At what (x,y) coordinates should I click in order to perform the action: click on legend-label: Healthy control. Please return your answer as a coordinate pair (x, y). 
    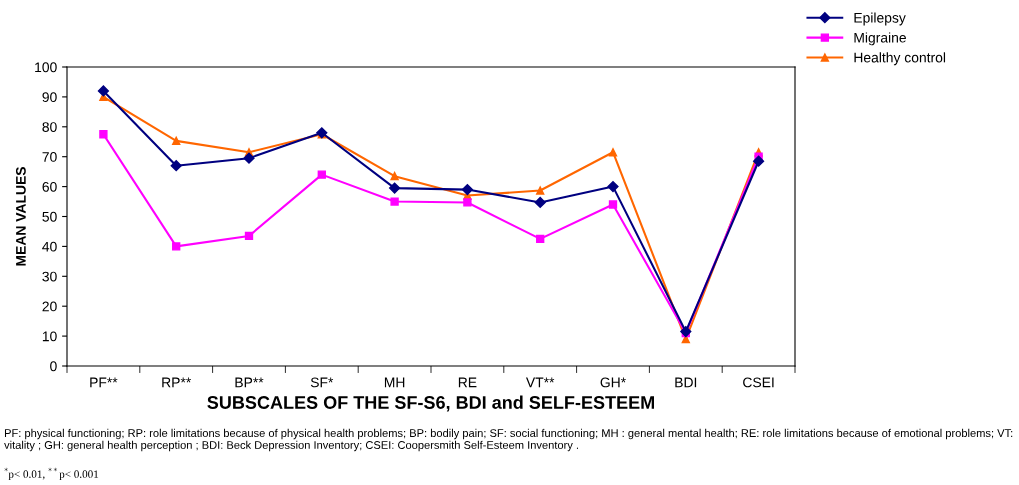
    Looking at the image, I should click on (900, 59).